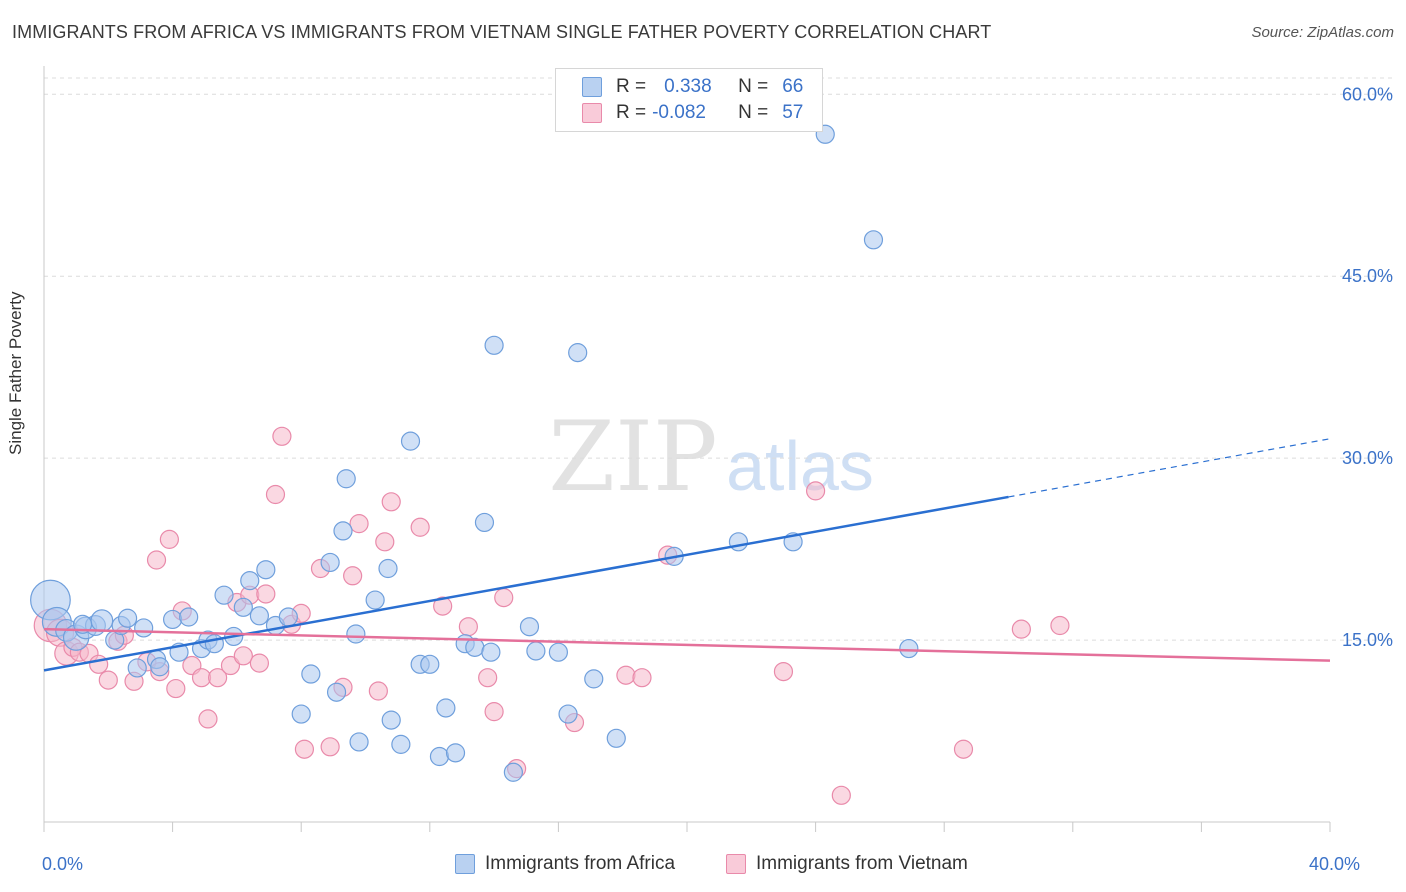 This screenshot has width=1406, height=892. I want to click on bottom-legend-vietnam: Immigrants from Vietnam, so click(847, 864).